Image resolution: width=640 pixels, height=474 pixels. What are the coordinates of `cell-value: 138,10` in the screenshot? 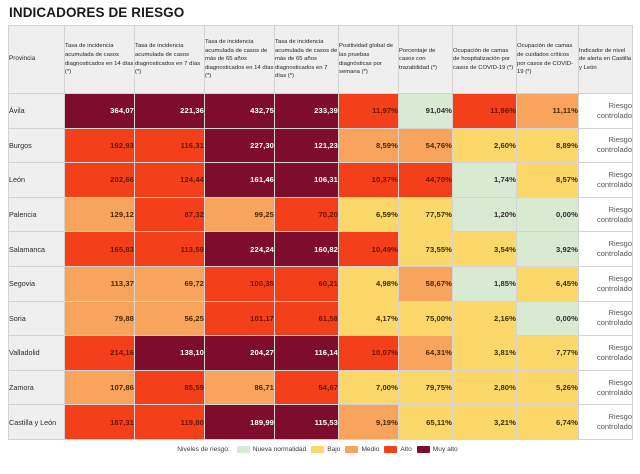 It's located at (169, 353).